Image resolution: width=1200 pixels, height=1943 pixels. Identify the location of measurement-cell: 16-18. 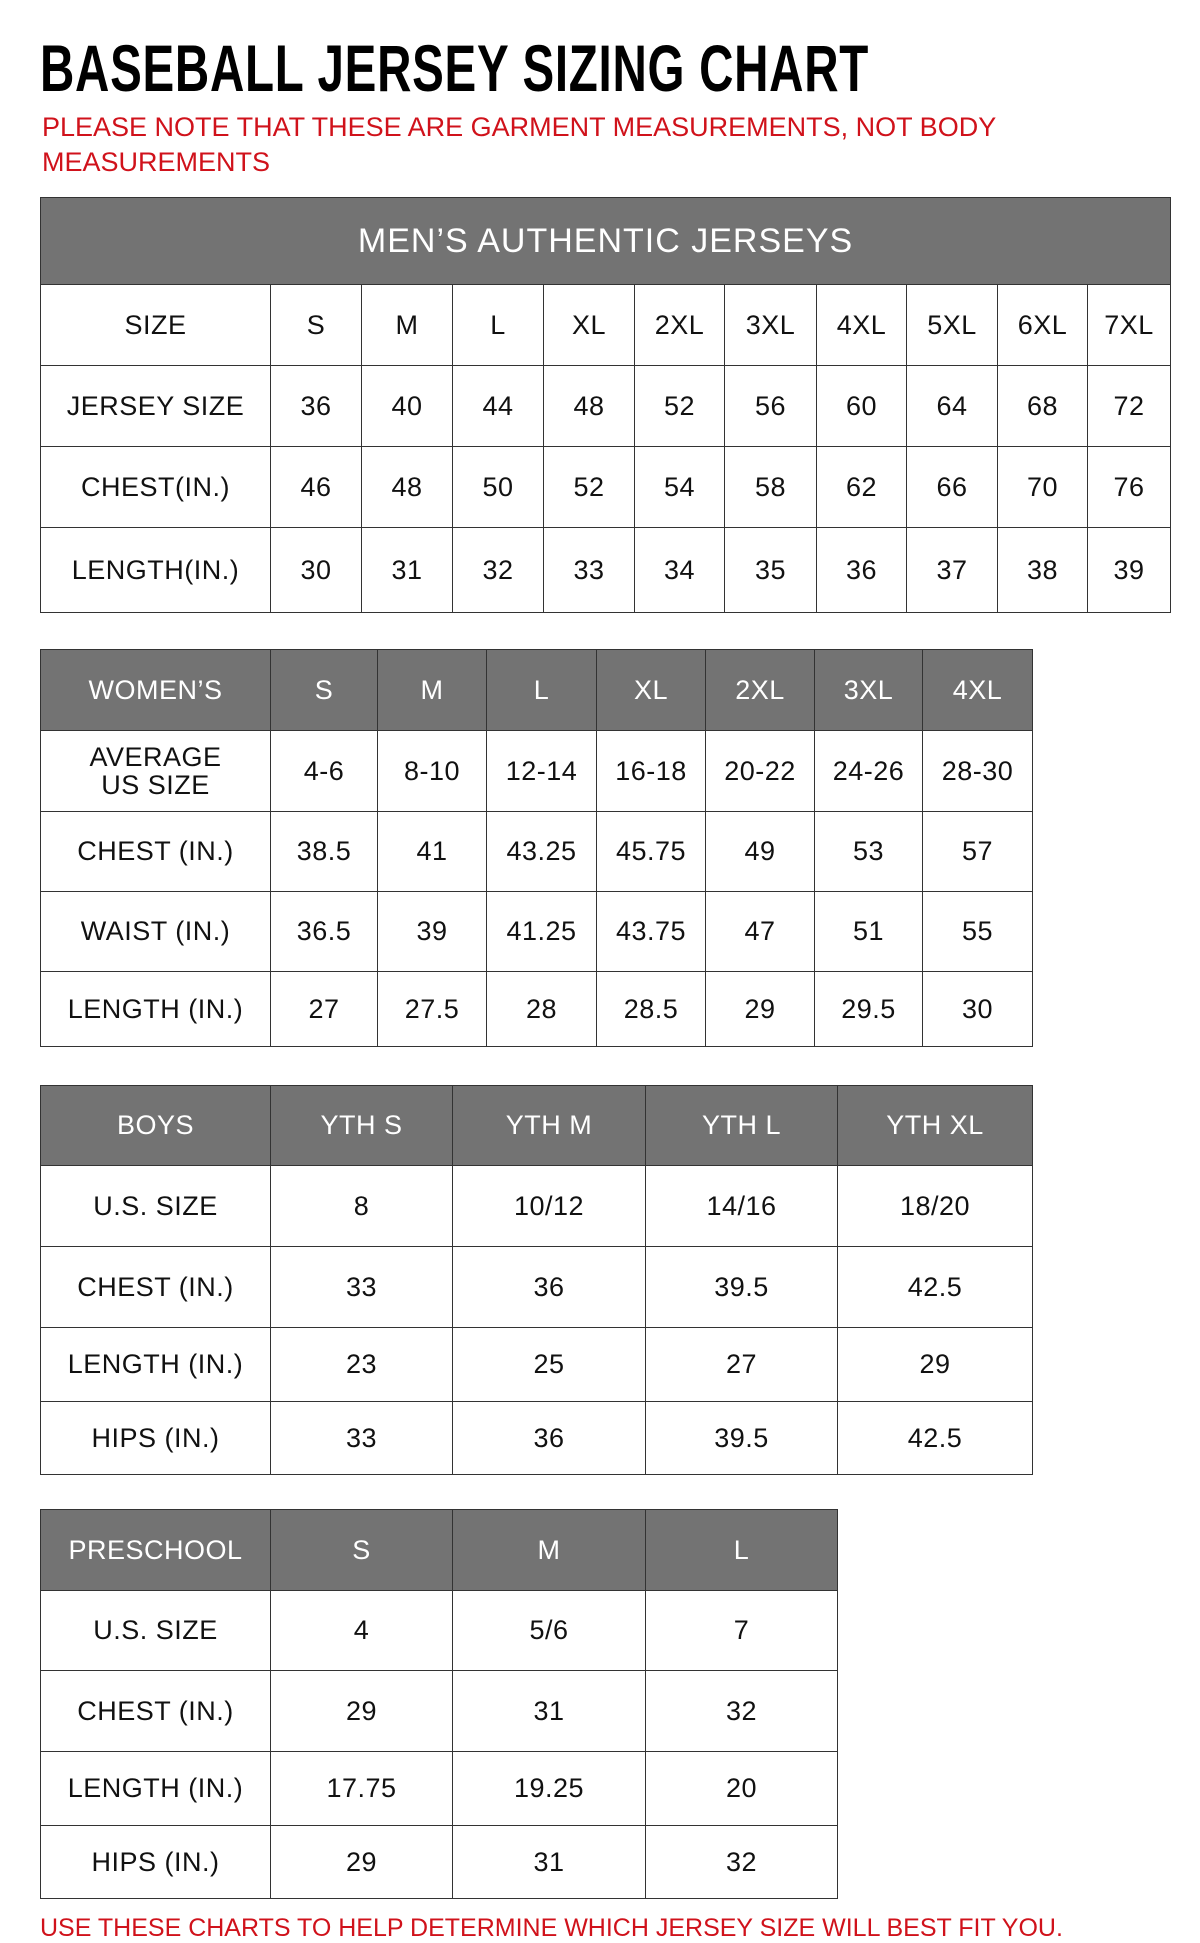
(651, 771).